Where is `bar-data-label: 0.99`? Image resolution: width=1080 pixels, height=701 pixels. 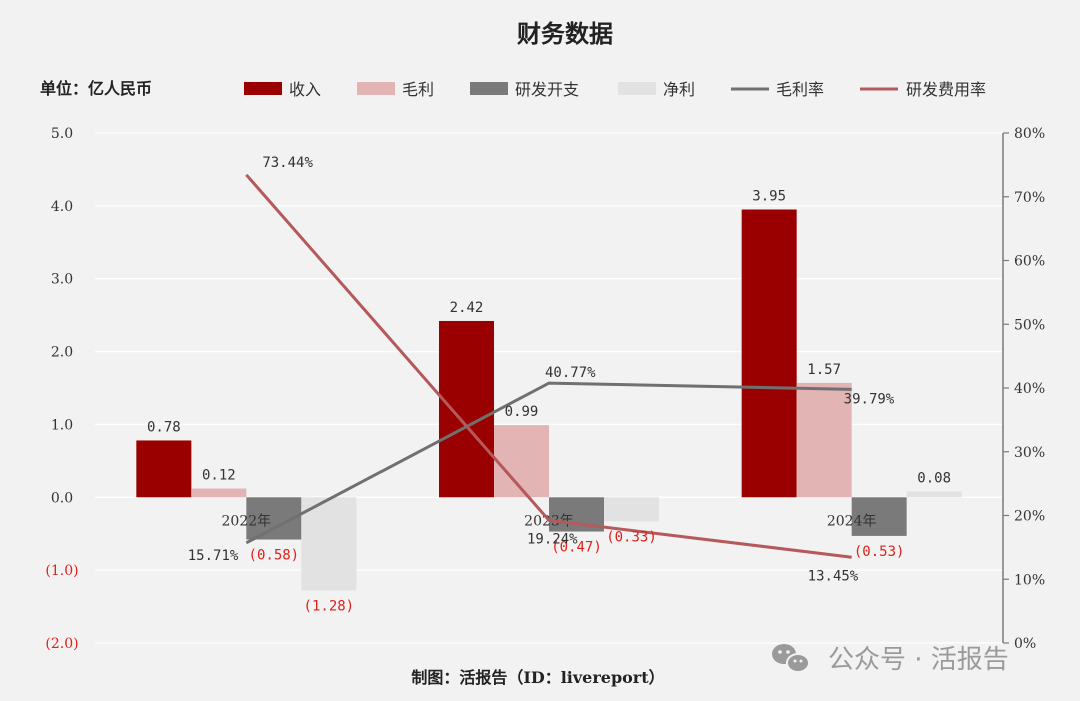 bar-data-label: 0.99 is located at coordinates (522, 412).